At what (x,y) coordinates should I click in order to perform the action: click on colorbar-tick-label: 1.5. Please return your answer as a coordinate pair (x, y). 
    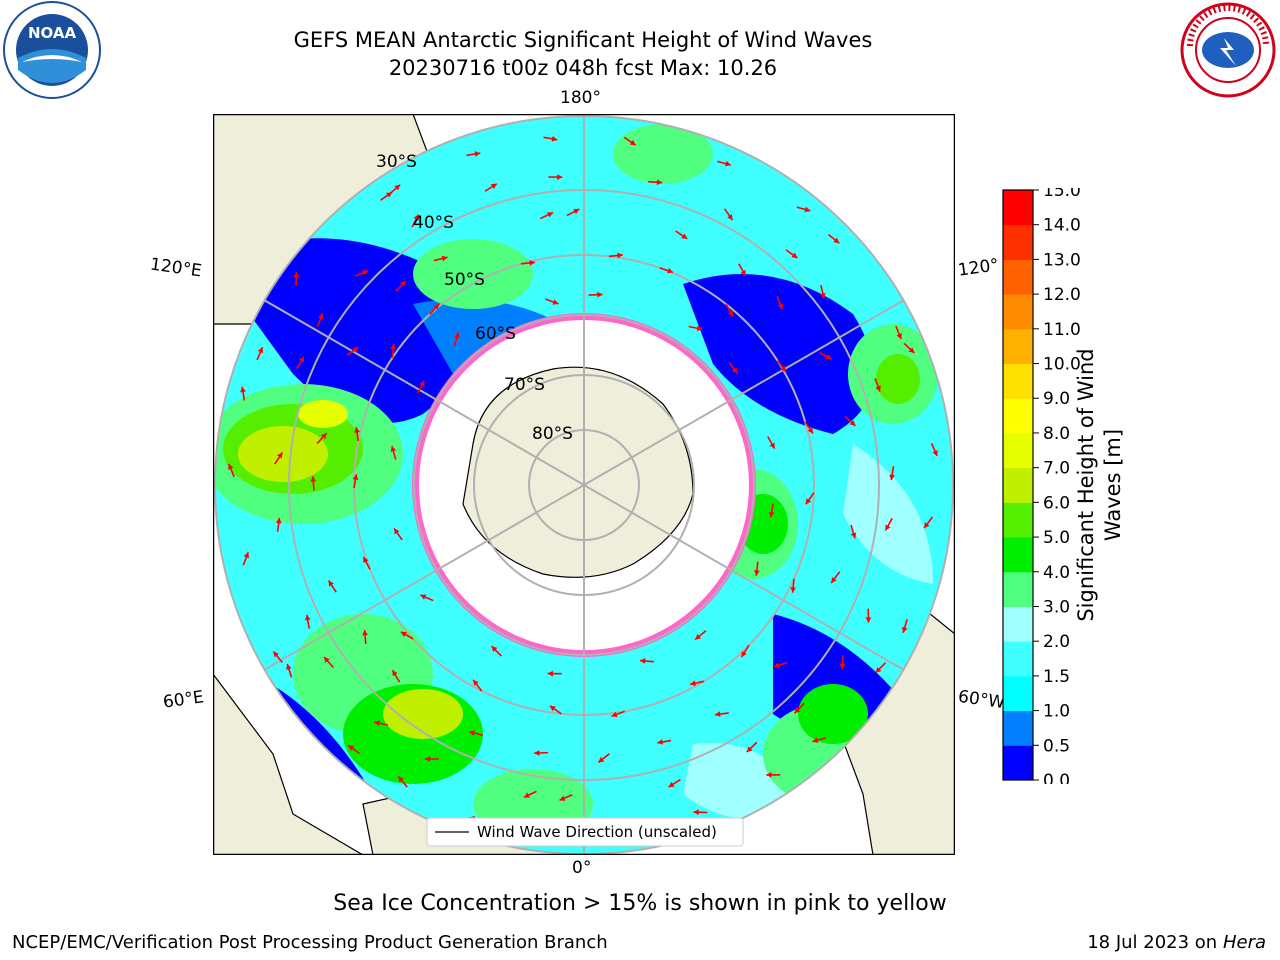
    Looking at the image, I should click on (1056, 677).